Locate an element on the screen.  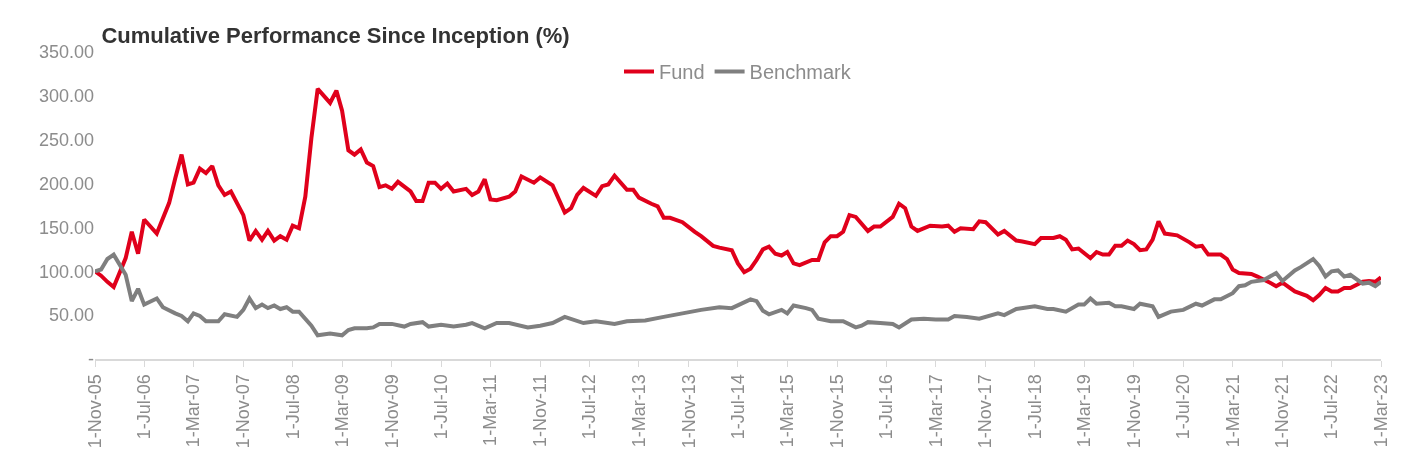
x-tick-label: 1-Nov-09 is located at coordinates (391, 411).